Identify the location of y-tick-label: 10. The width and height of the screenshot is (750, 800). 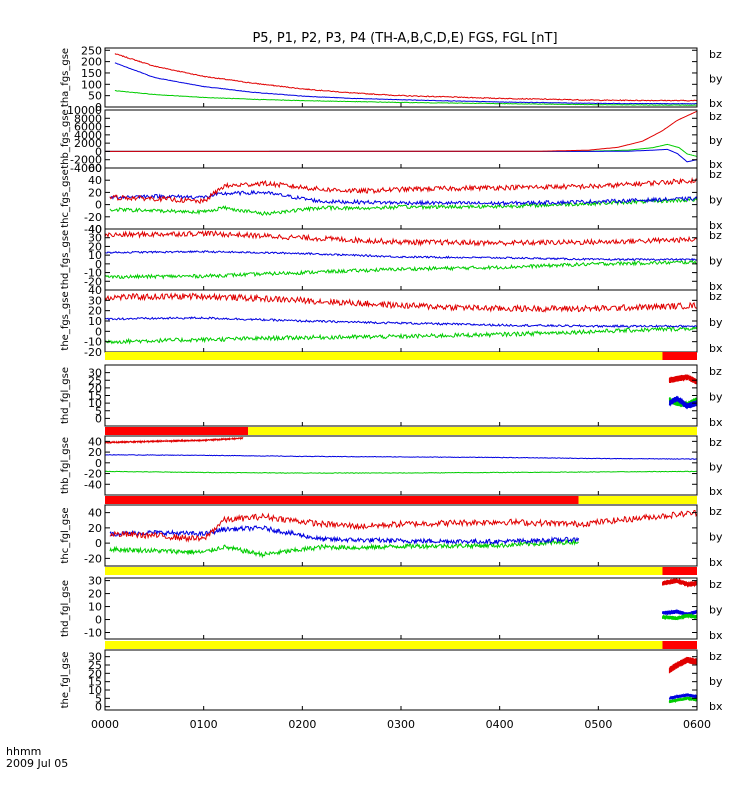
(95, 255).